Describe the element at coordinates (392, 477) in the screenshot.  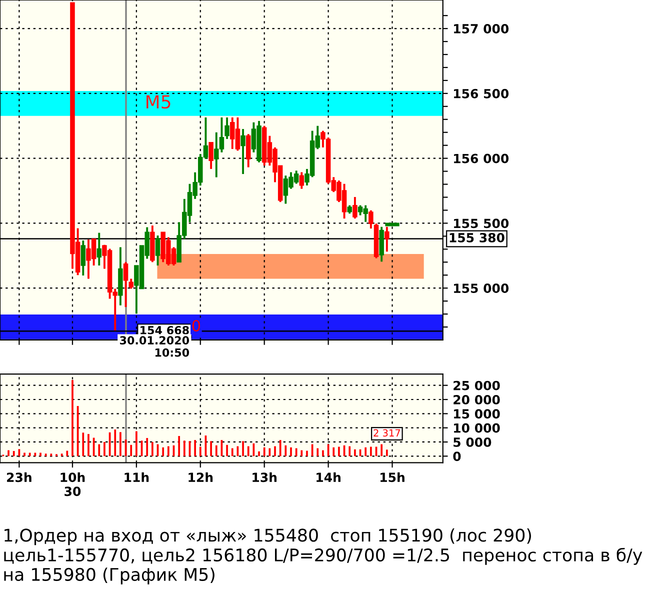
I see `x-tick-label: 15h` at that location.